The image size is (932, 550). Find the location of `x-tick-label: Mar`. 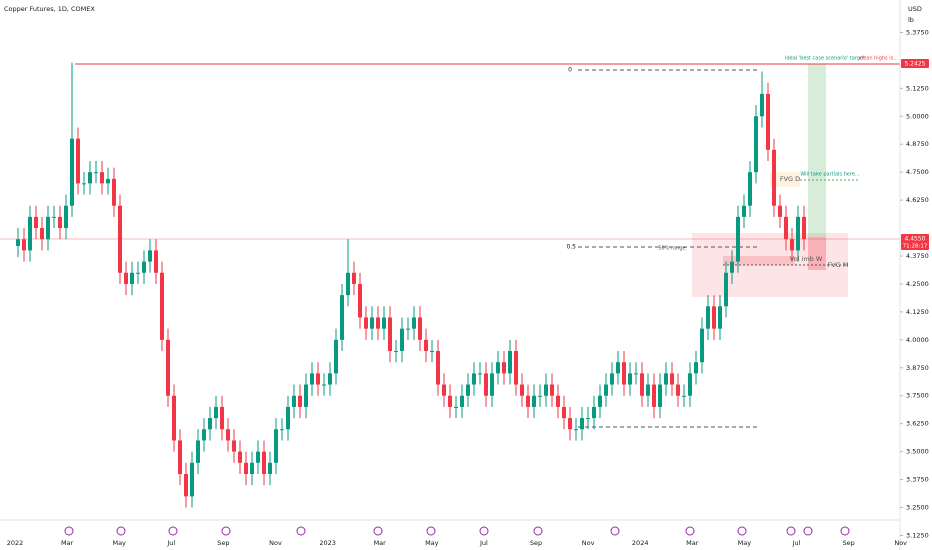

x-tick-label: Mar is located at coordinates (692, 543).